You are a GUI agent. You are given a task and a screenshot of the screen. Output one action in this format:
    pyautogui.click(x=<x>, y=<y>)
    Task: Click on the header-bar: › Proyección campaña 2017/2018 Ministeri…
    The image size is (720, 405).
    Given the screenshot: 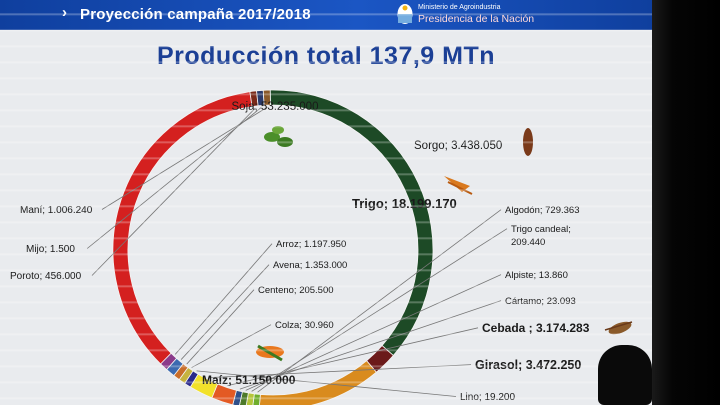 What is the action you would take?
    pyautogui.click(x=326, y=15)
    